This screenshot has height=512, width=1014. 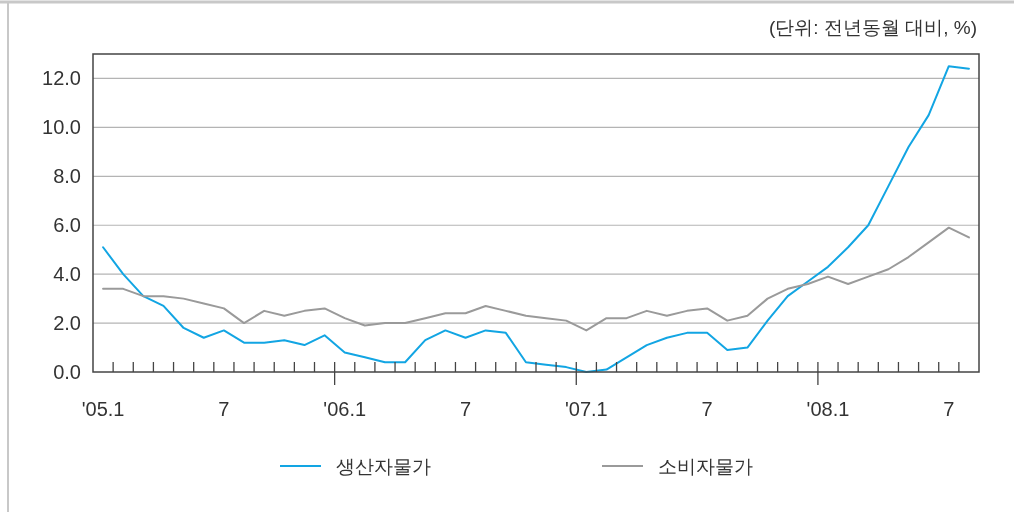 What do you see at coordinates (67, 372) in the screenshot?
I see `y-tick-label: 0.0` at bounding box center [67, 372].